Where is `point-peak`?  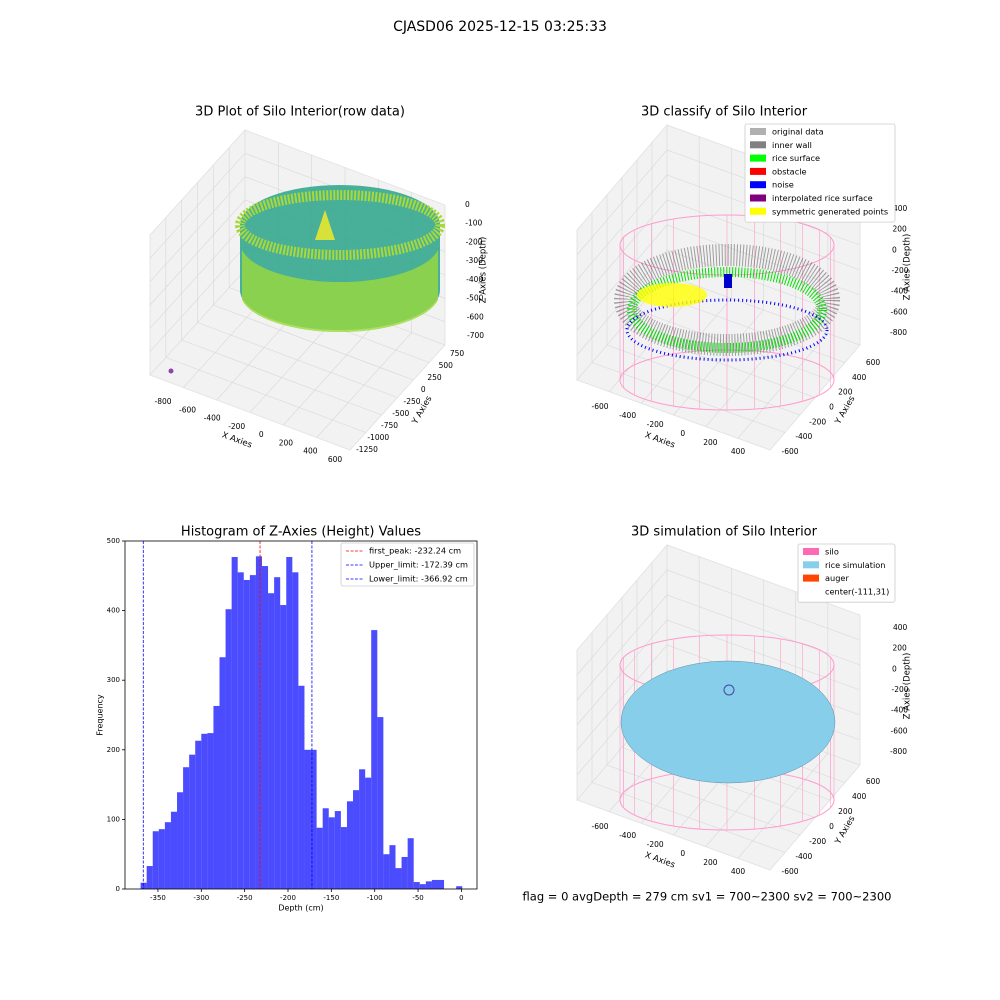
point-peak is located at coordinates (325, 225).